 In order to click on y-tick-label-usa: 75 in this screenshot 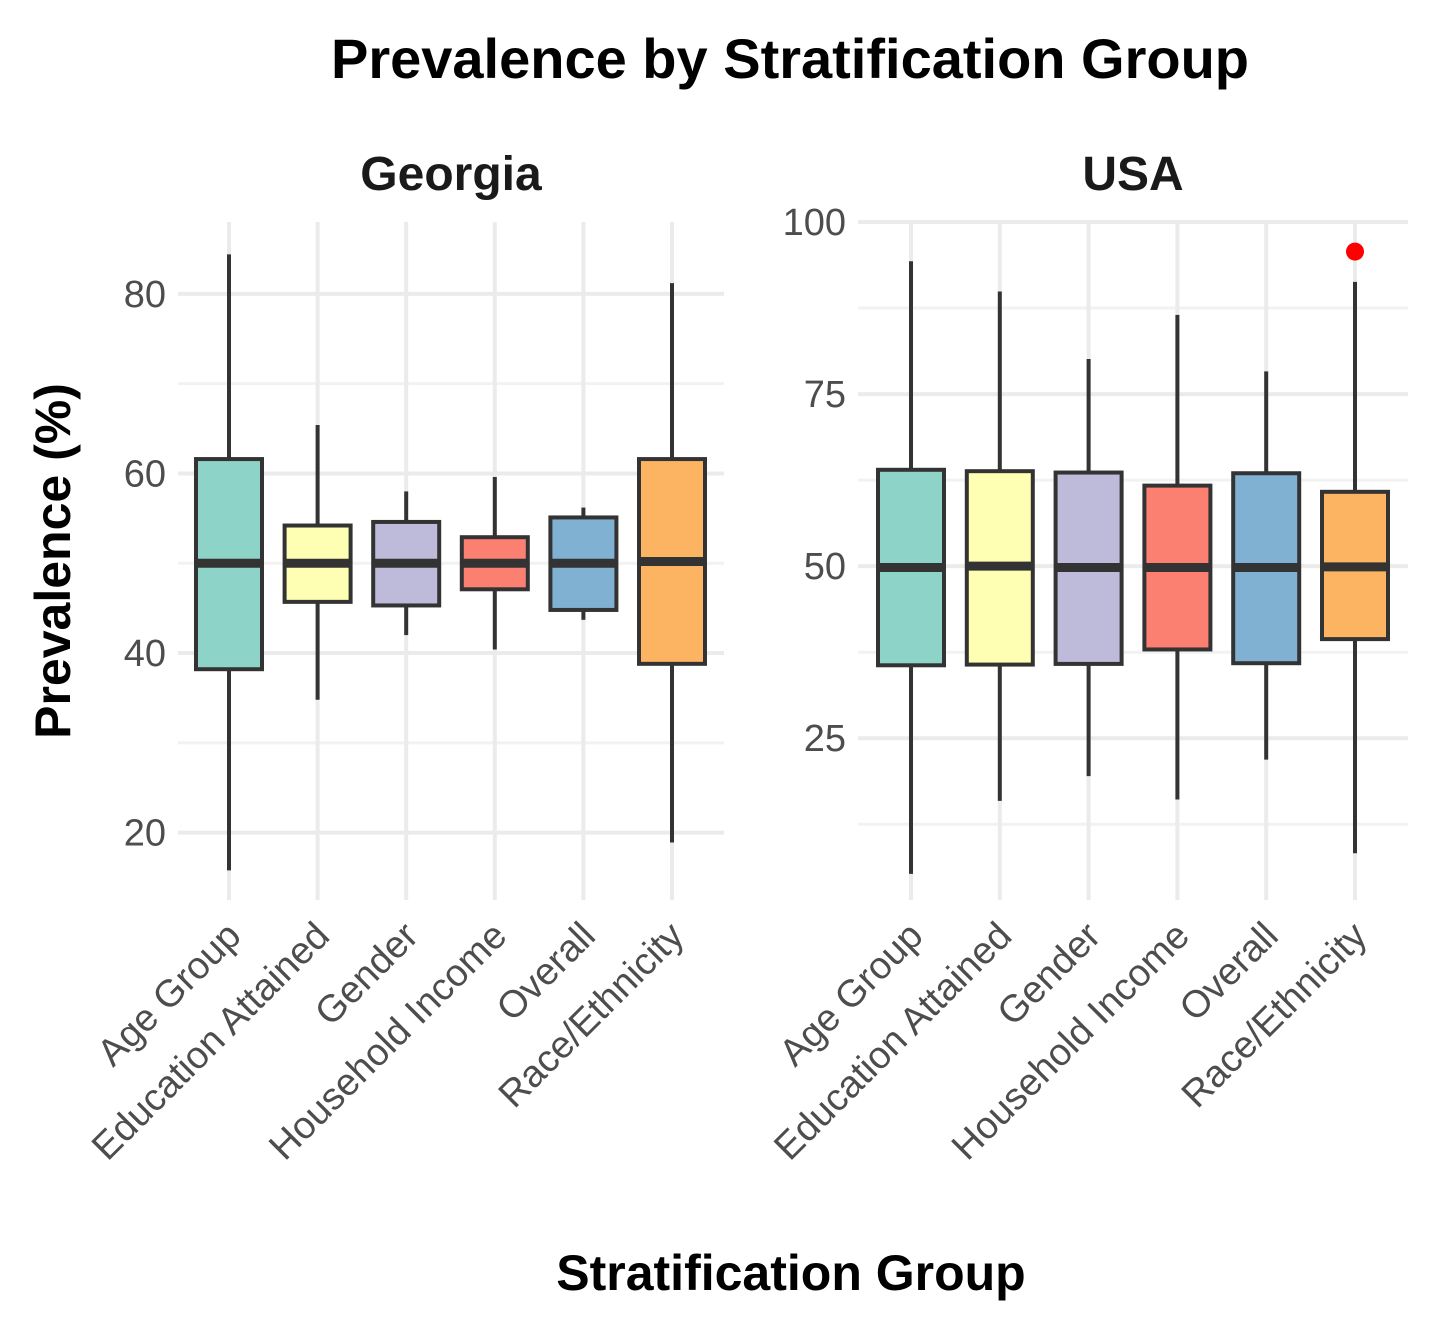, I will do `click(825, 395)`.